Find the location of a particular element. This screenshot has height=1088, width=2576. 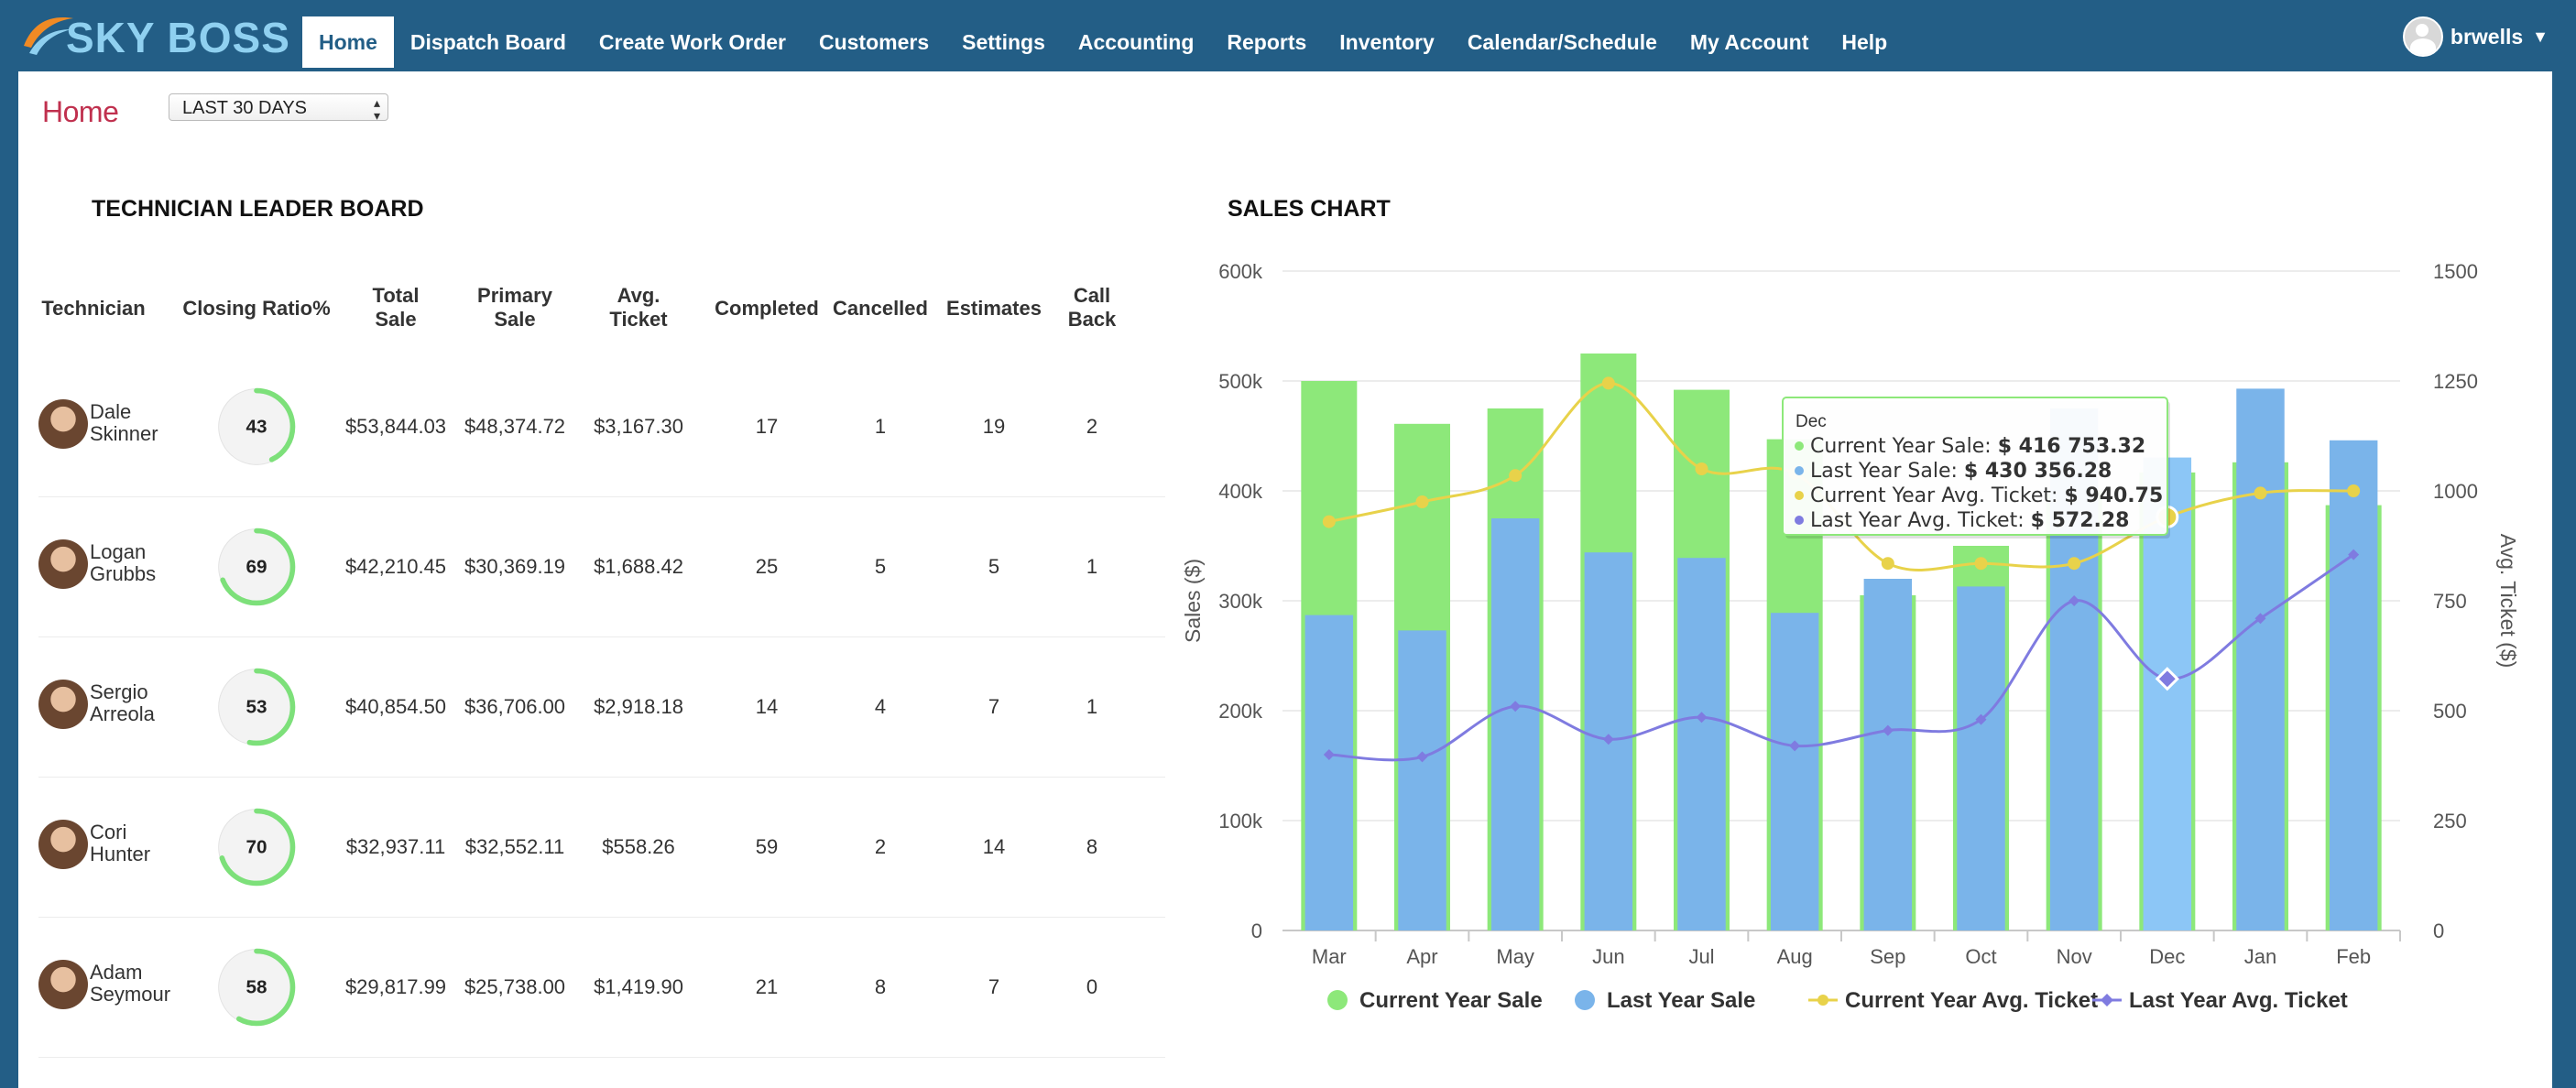

completed-cell: 25 is located at coordinates (767, 566).